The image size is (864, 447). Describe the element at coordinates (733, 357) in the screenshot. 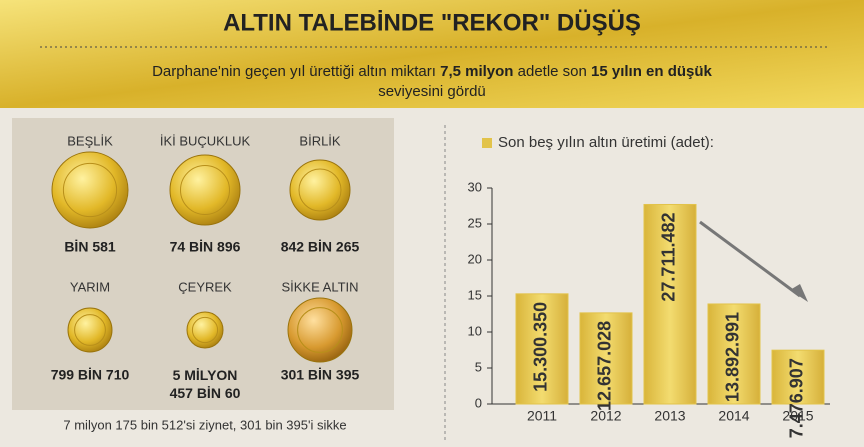

I see `value-label: 13.892.991` at that location.